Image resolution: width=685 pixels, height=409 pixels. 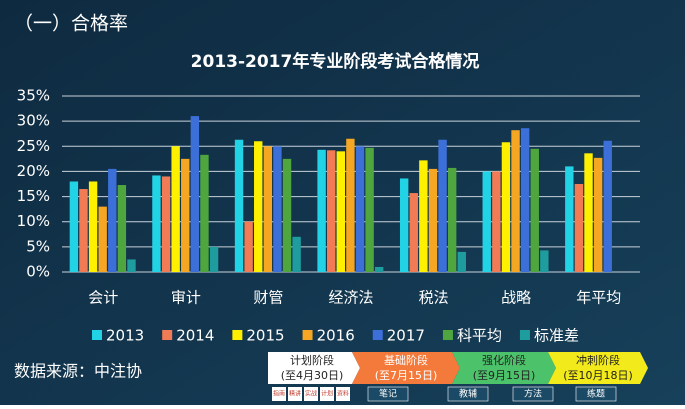 What do you see at coordinates (598, 298) in the screenshot?
I see `x-tick-label: 年平均` at bounding box center [598, 298].